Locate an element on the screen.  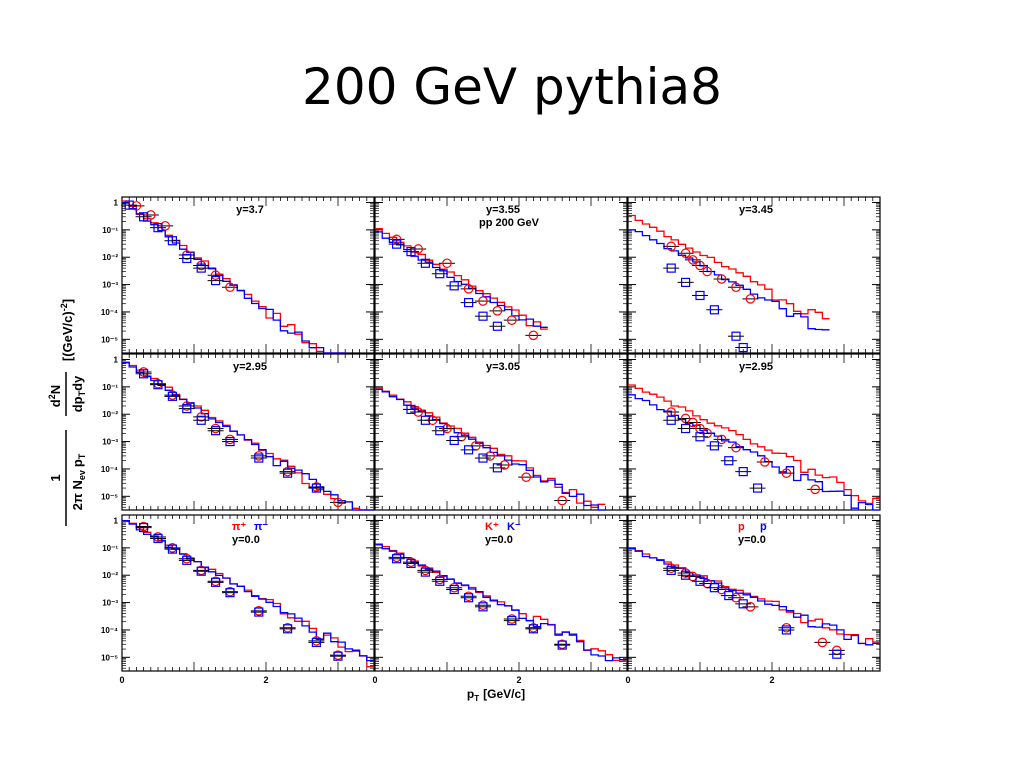
y-axis-title: 1 2π NevpT d2N dpTdy [(GeV/c)-2] is located at coordinates (67, 412).